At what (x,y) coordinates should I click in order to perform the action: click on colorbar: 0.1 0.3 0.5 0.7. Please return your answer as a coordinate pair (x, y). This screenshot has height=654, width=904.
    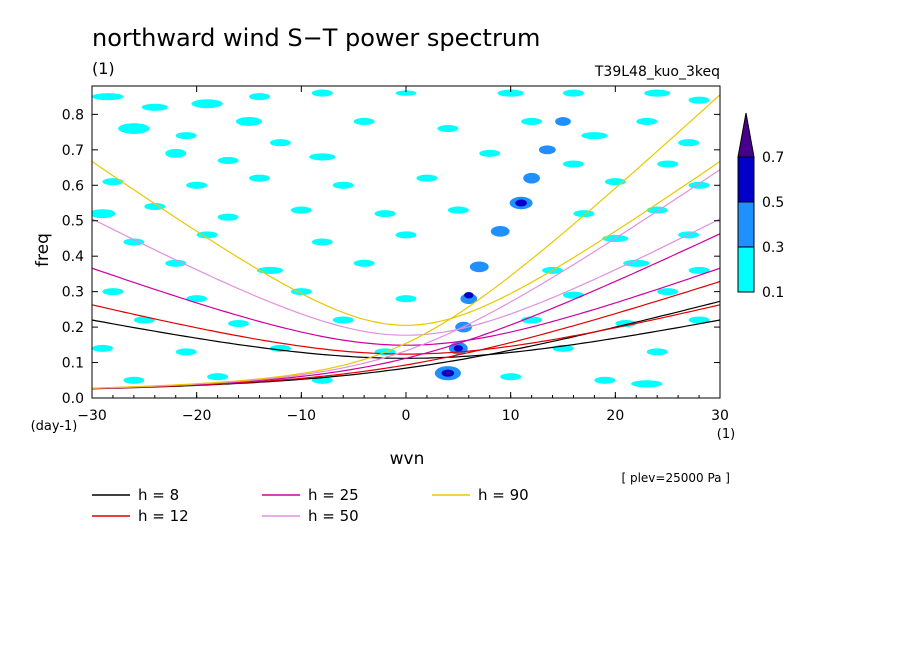
    Looking at the image, I should click on (760, 206).